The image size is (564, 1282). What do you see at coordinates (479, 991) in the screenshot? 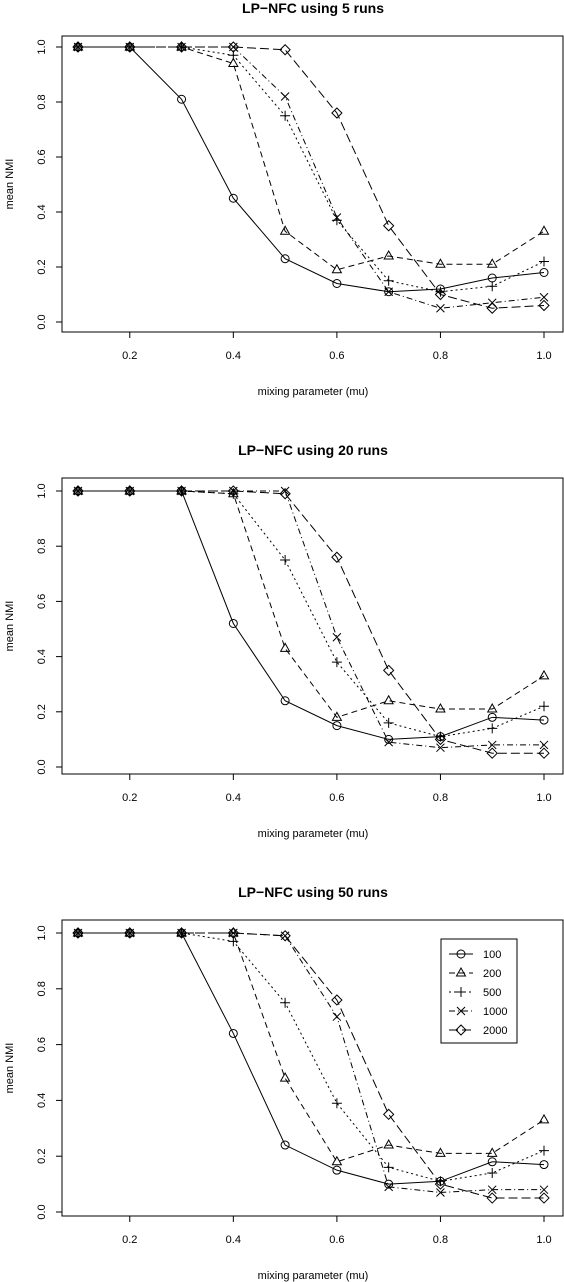
I see `legend: 100 200 500 1000 2000` at bounding box center [479, 991].